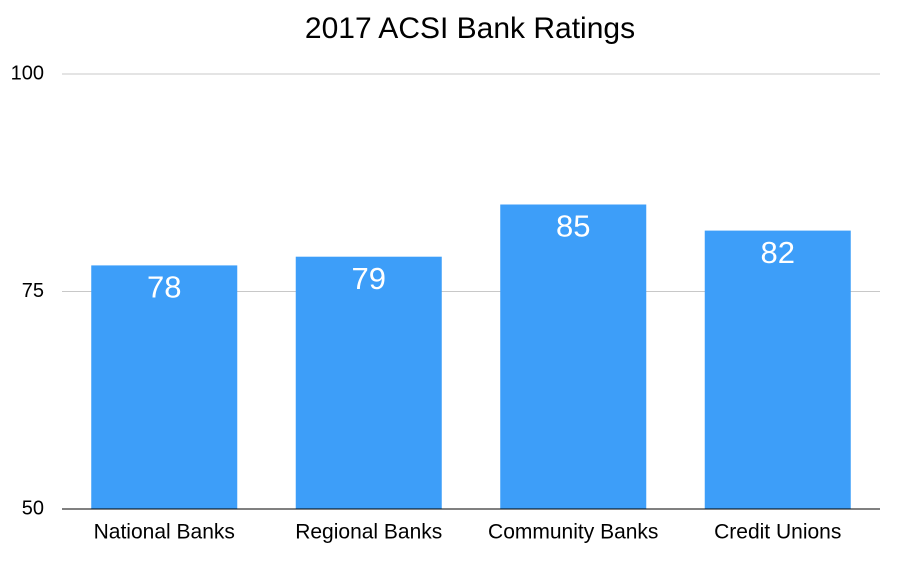 The width and height of the screenshot is (901, 569). Describe the element at coordinates (778, 252) in the screenshot. I see `value-label: 82` at that location.